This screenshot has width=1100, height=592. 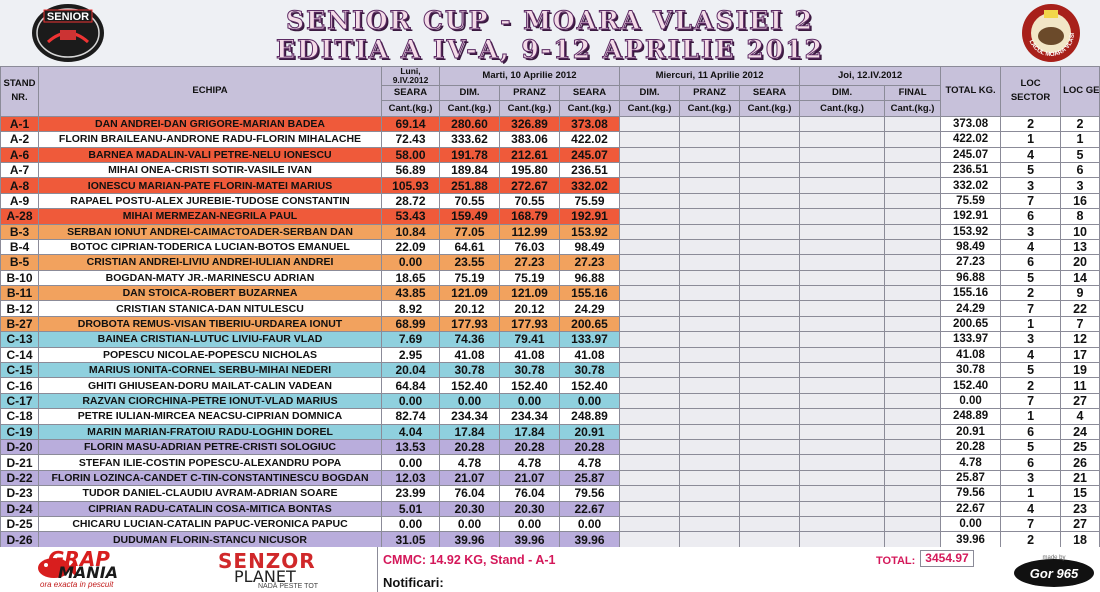 I want to click on seara2-cell: 4.78, so click(x=589, y=462).